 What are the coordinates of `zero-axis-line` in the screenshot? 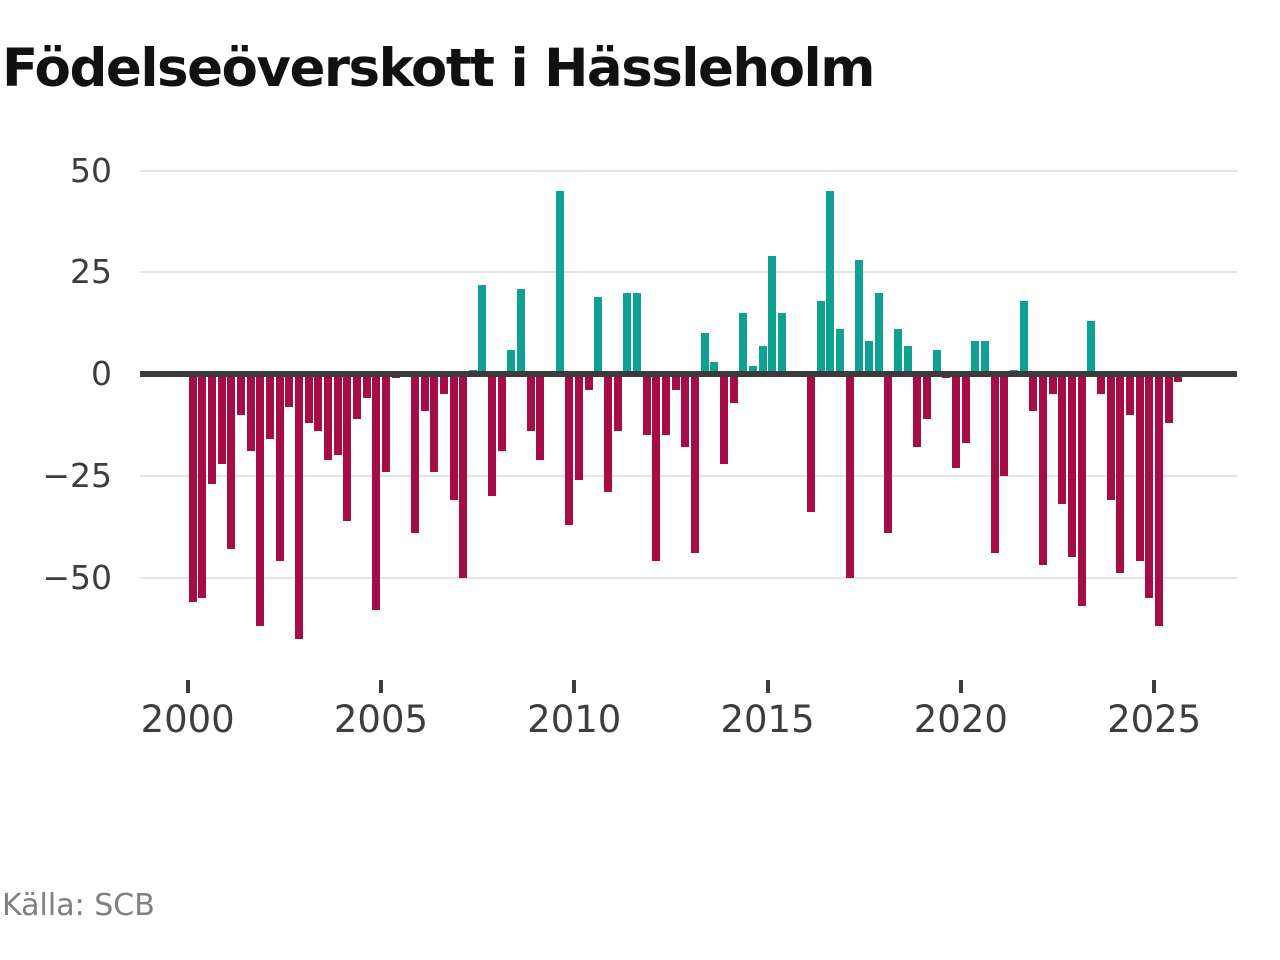 It's located at (688, 374).